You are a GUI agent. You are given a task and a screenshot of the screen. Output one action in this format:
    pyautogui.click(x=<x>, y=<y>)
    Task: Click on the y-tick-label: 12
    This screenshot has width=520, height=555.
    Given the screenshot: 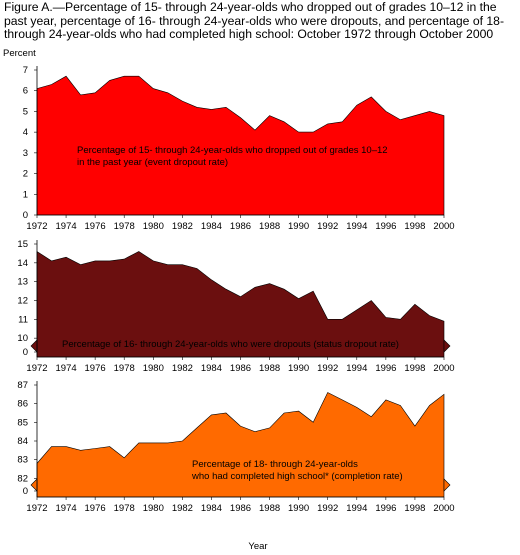 What is the action you would take?
    pyautogui.click(x=22, y=301)
    